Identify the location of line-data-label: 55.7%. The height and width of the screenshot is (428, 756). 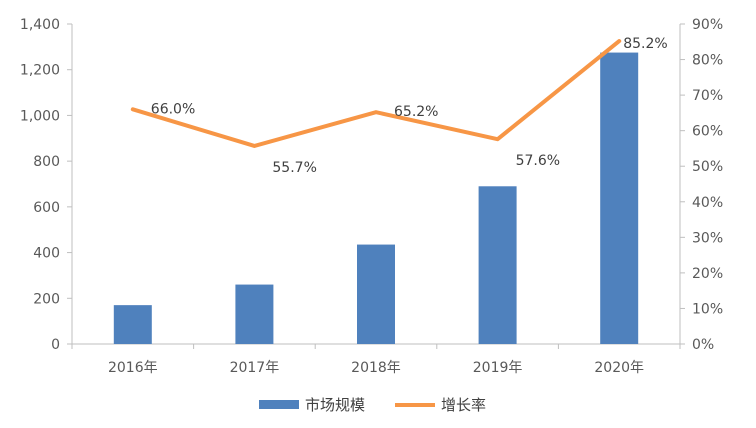
(294, 168).